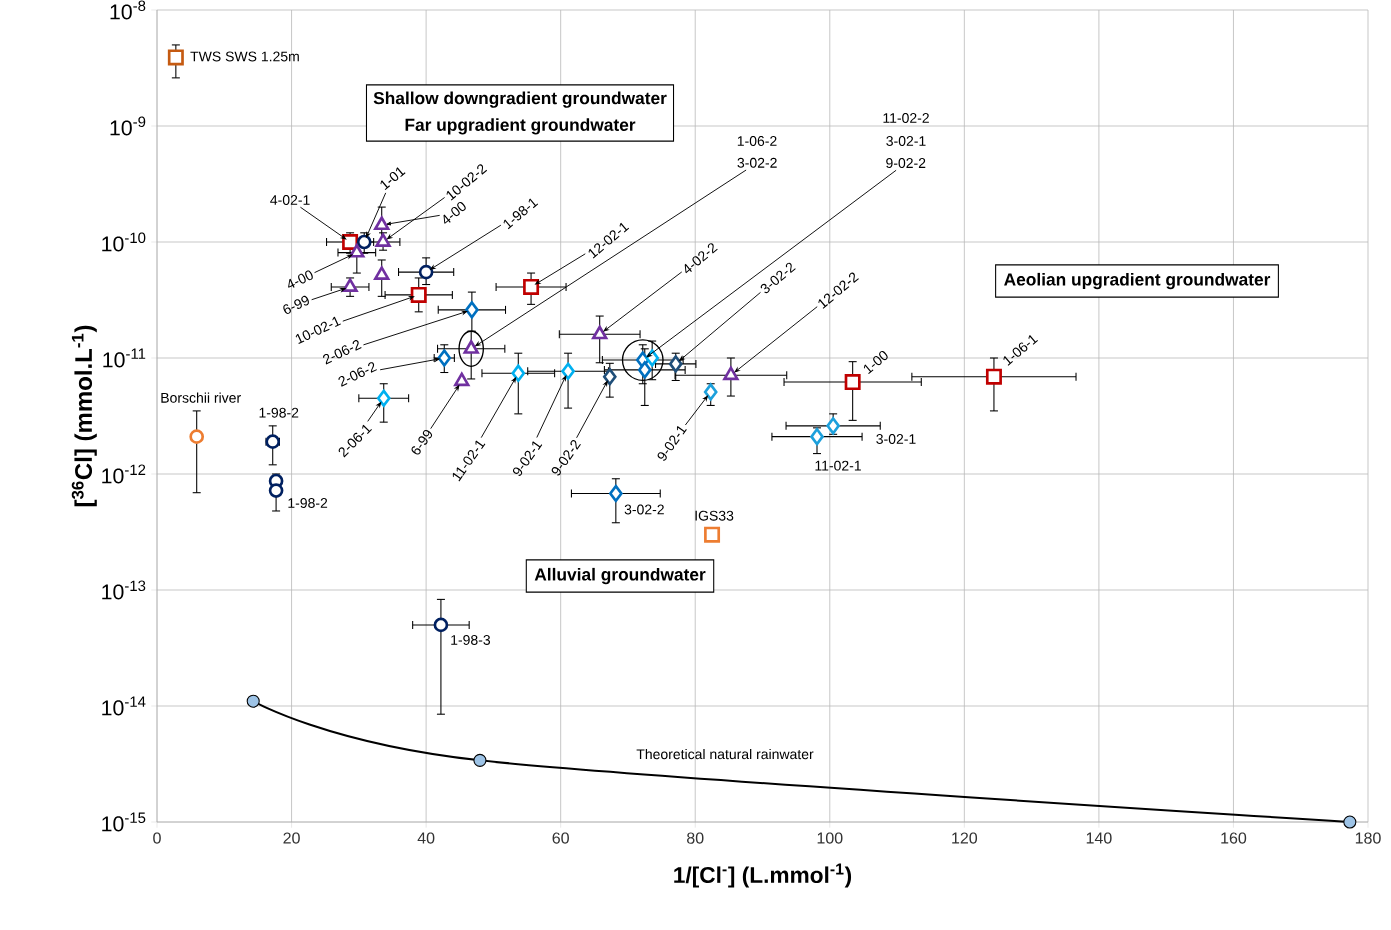  I want to click on x-tick-label: 140, so click(1099, 838).